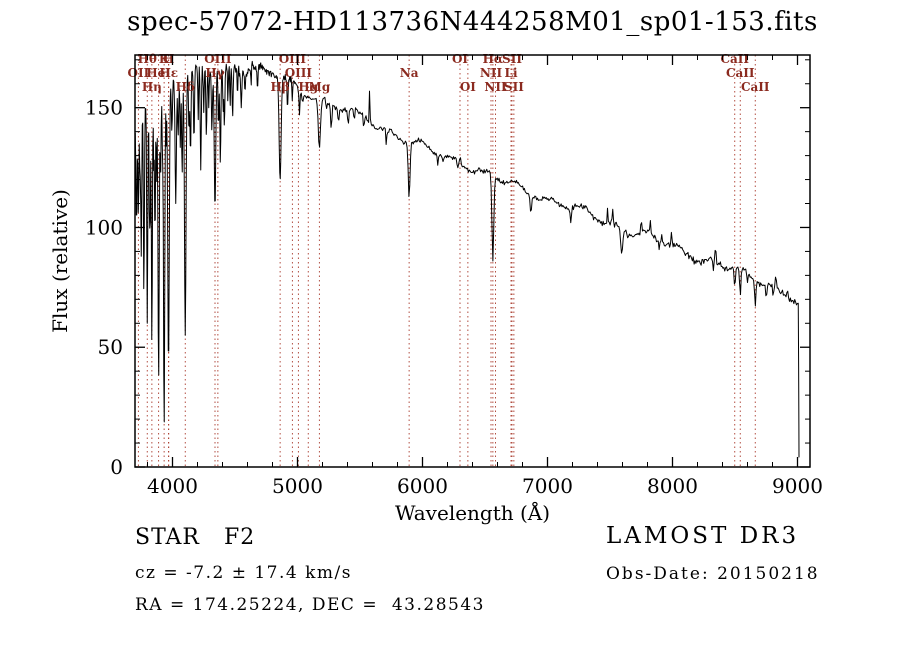 This screenshot has width=900, height=649. Describe the element at coordinates (422, 486) in the screenshot. I see `x-tick-label: 6000` at that location.